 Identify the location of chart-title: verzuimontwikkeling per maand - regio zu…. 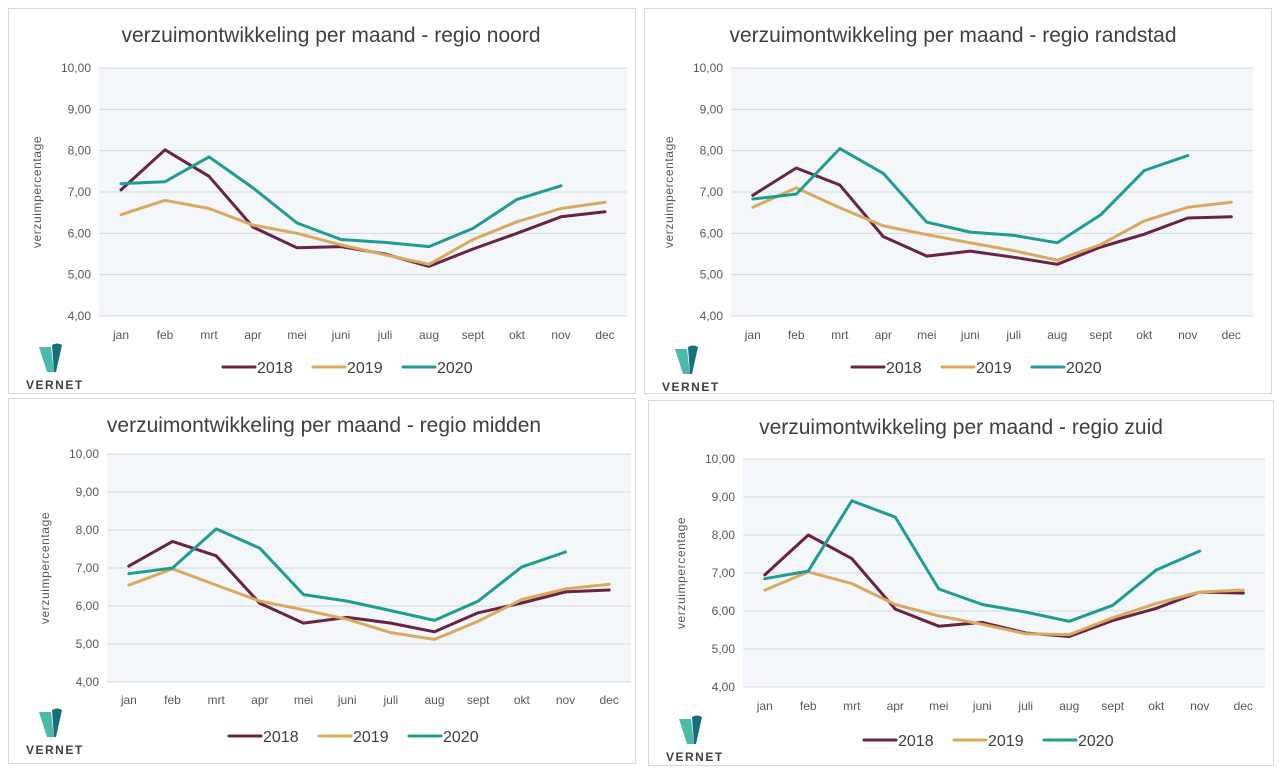
(961, 427).